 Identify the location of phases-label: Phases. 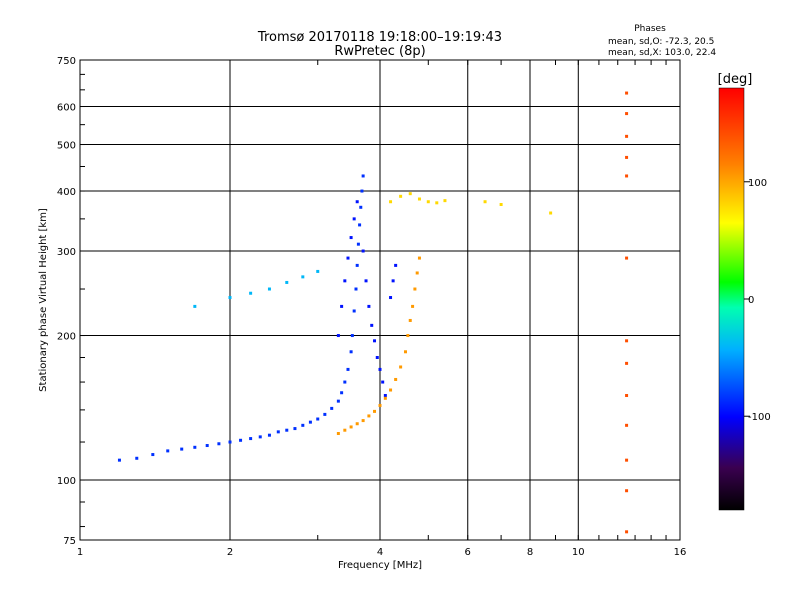
(650, 29).